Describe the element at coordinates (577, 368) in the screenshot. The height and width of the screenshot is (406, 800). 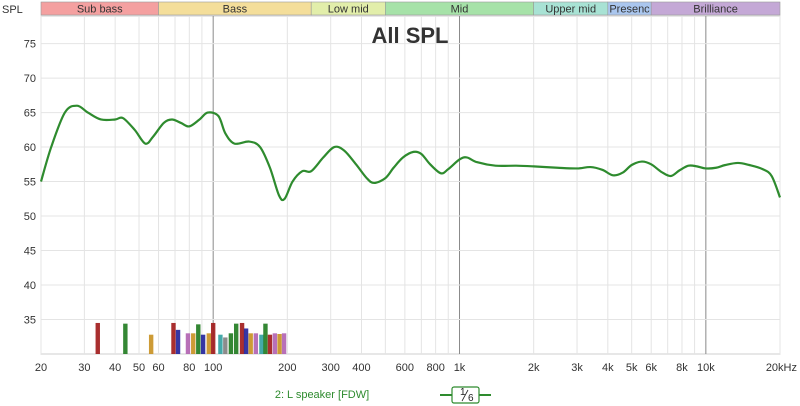
I see `x-tick-label: 3k` at that location.